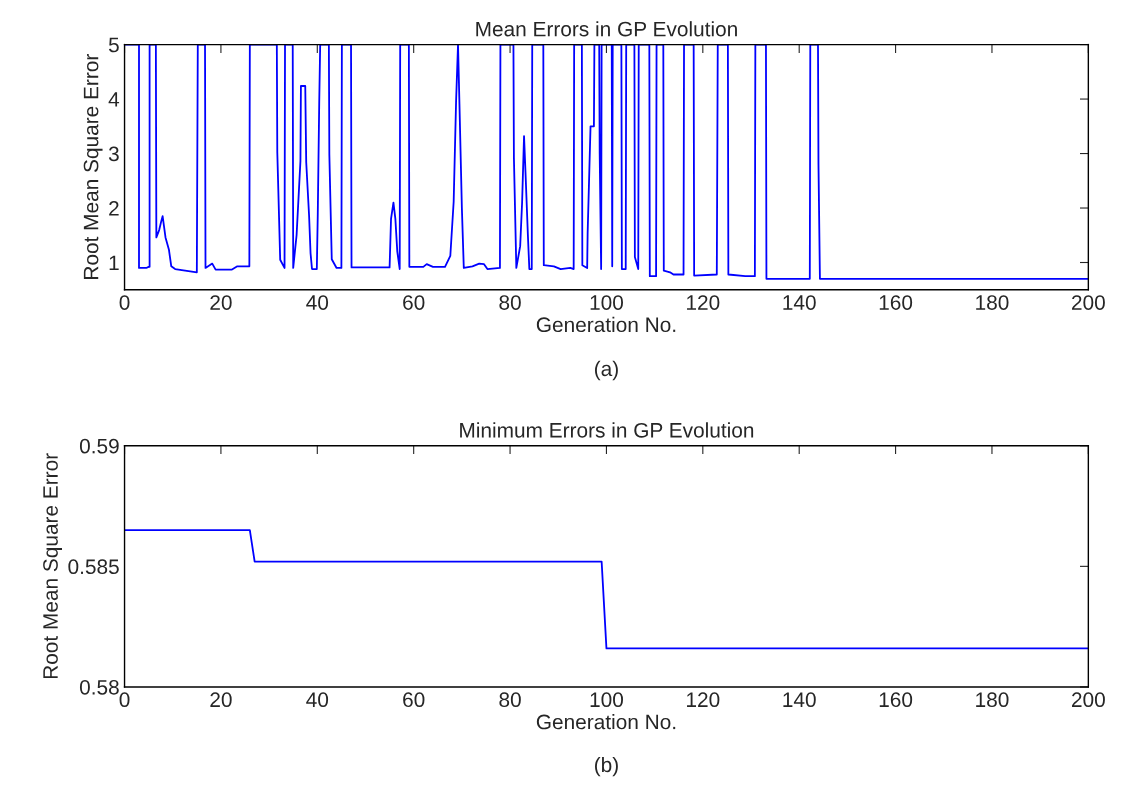 This screenshot has width=1122, height=796. What do you see at coordinates (606, 29) in the screenshot?
I see `chart-title: Mean Errors in GP Evolution` at bounding box center [606, 29].